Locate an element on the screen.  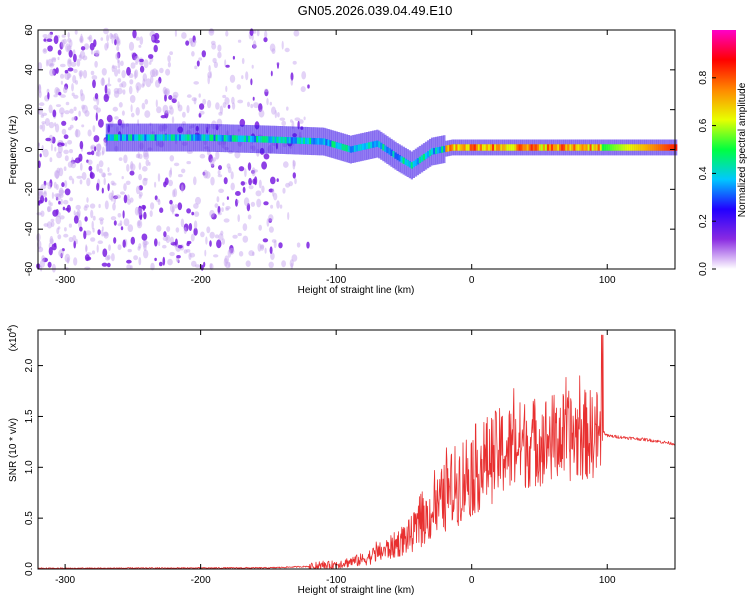
x-tick-label: -200 is located at coordinates (201, 280).